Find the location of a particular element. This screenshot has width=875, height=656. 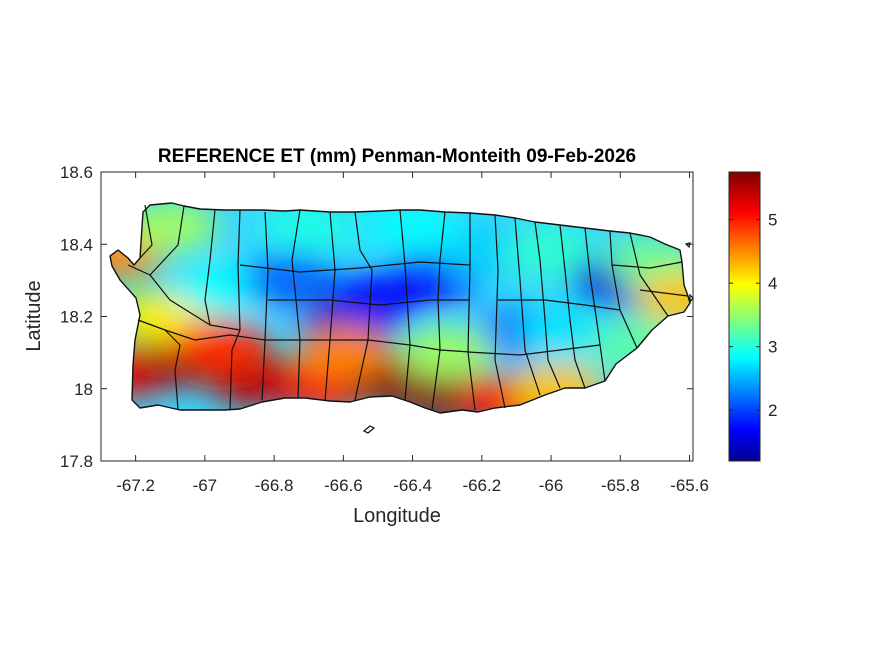

x-tick-label: -67.2 is located at coordinates (135, 485).